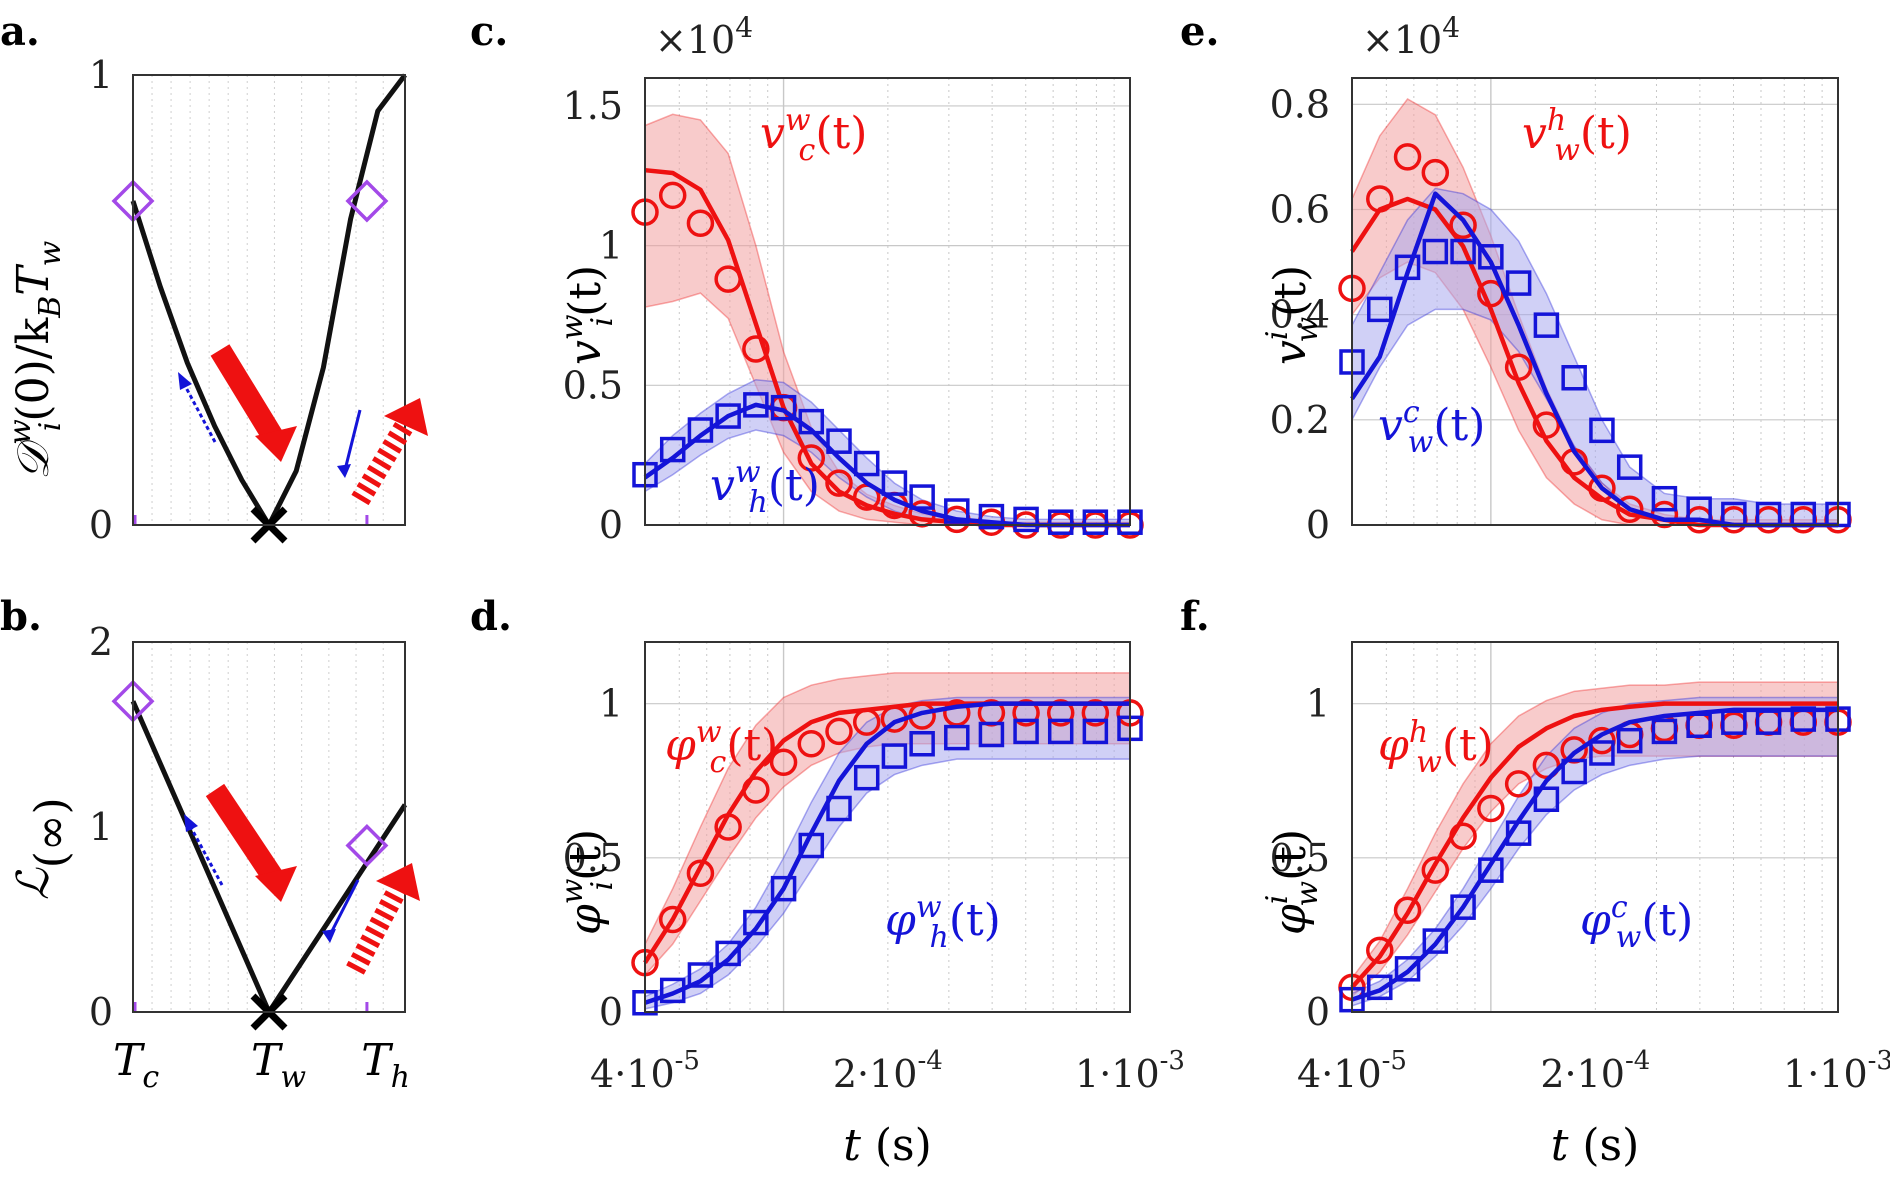  Describe the element at coordinates (813, 135) in the screenshot. I see `c-series-label-red: vw c(t)` at that location.